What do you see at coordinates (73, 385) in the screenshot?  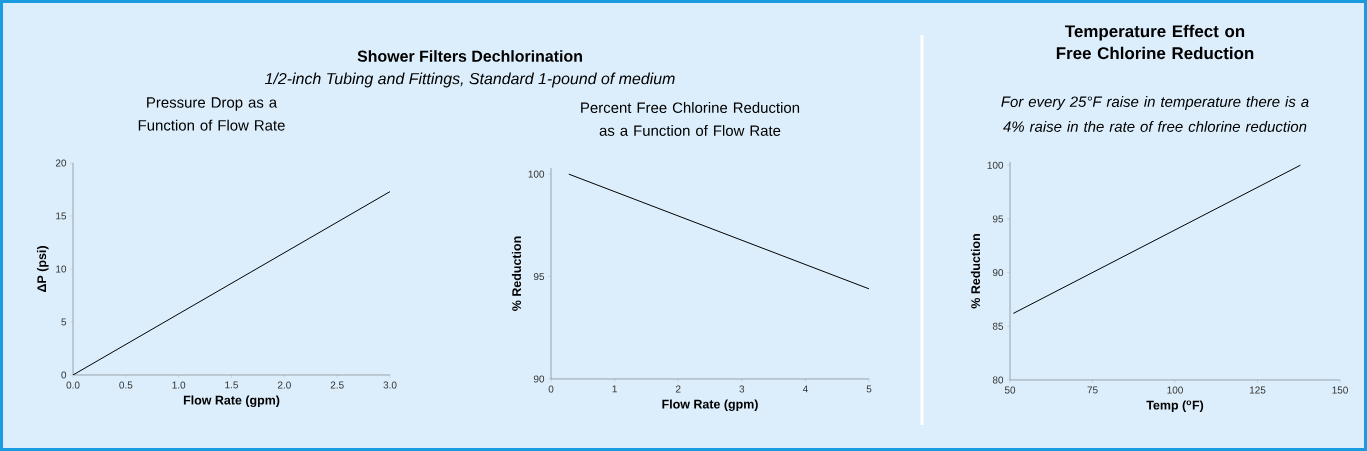 I see `x-tick-label: 0.0` at bounding box center [73, 385].